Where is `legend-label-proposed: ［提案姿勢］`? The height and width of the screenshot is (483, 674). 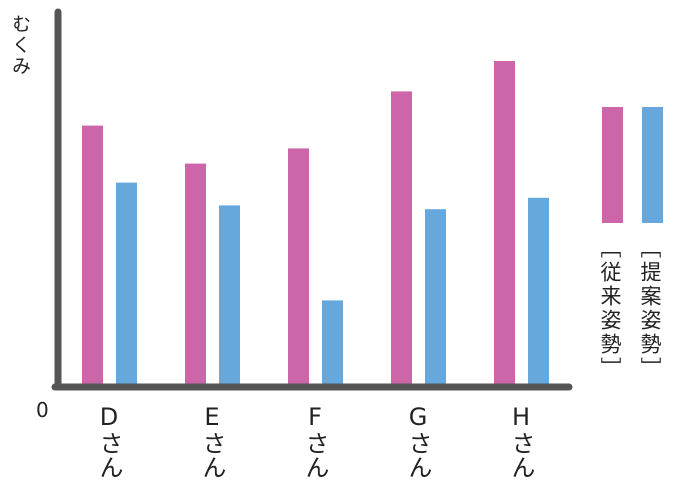 legend-label-proposed: ［提案姿勢］ is located at coordinates (650, 309).